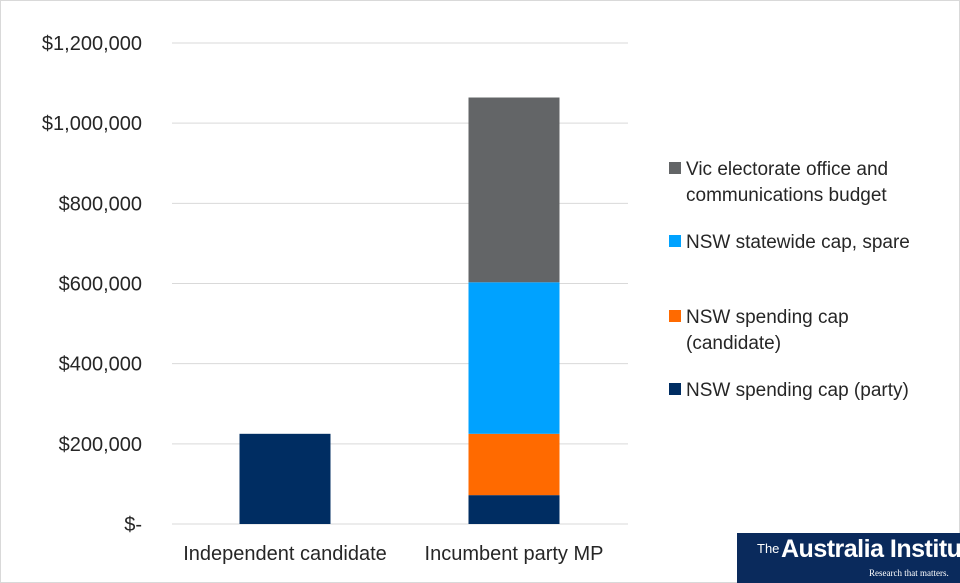 The width and height of the screenshot is (960, 583). I want to click on y-tick-label: $1,000,000, so click(92, 124).